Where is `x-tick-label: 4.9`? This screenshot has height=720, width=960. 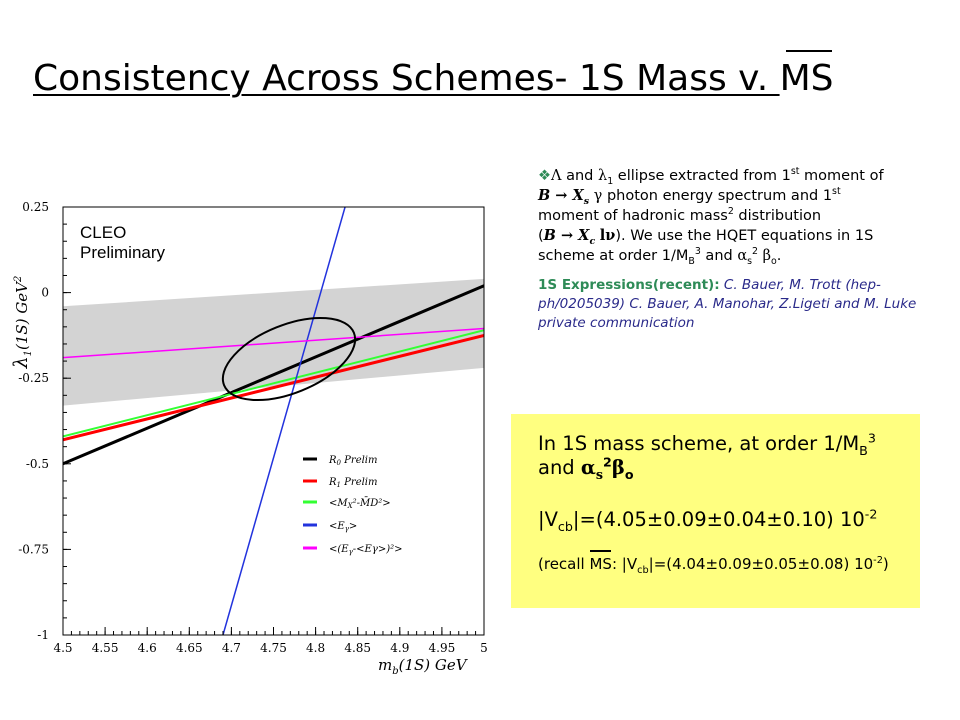
x-tick-label: 4.9 is located at coordinates (399, 648).